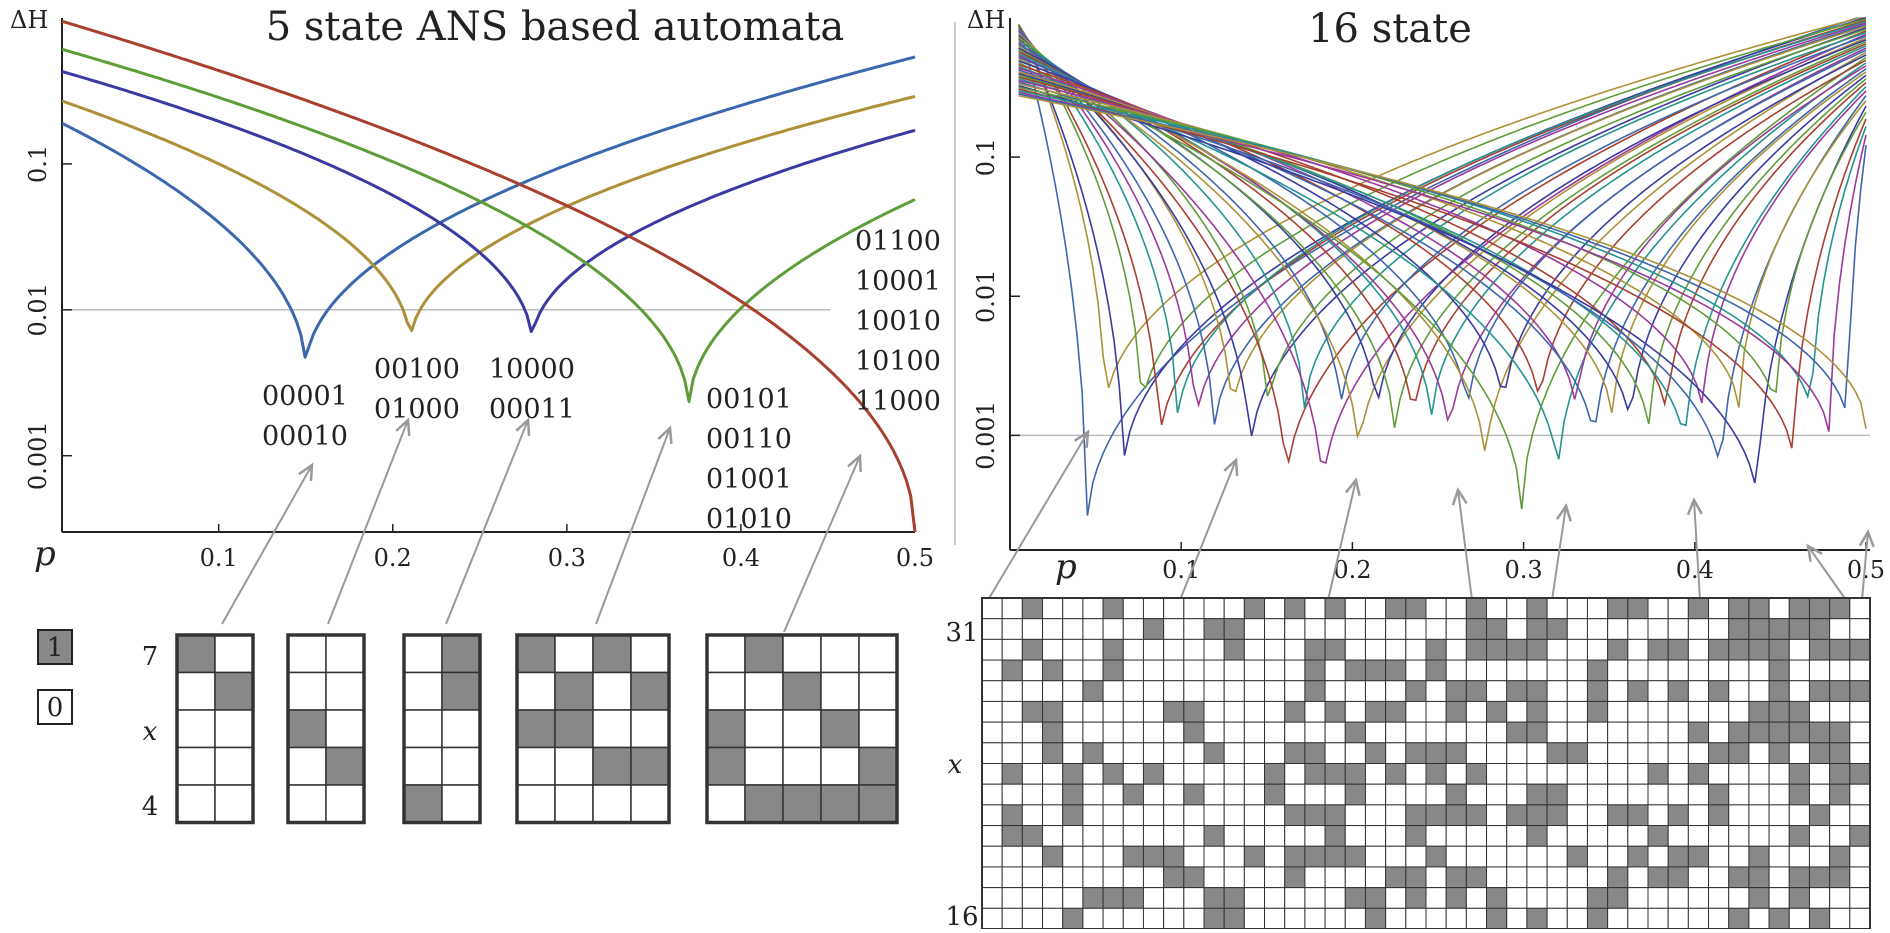 The image size is (1890, 933). Describe the element at coordinates (45, 554) in the screenshot. I see `left-xlabel: p` at that location.